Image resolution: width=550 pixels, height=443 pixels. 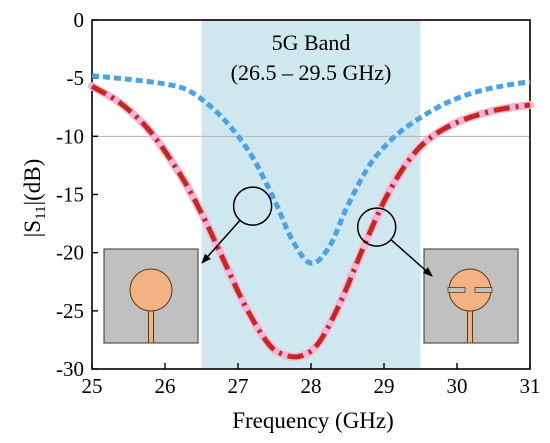 I want to click on x-tick-label: 31, so click(x=530, y=386).